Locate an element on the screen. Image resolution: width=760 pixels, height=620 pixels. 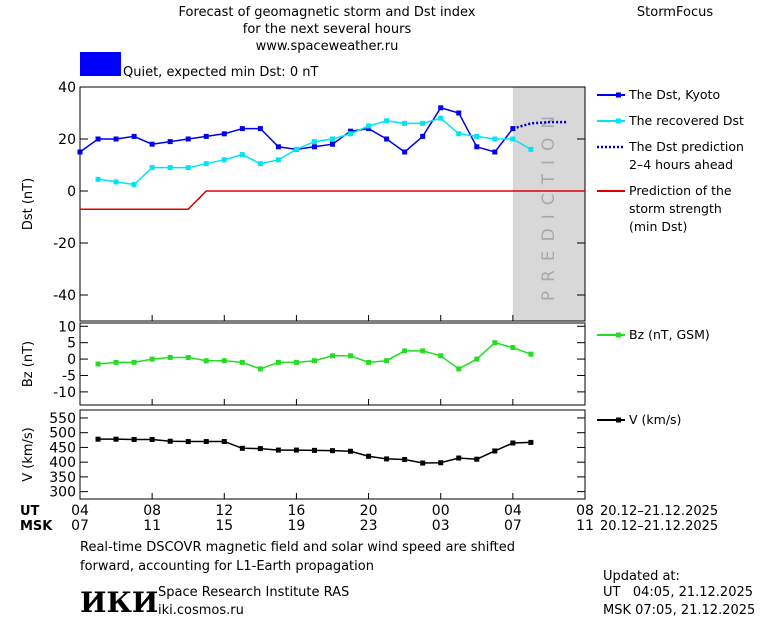
legend-entry: The Dst prediction 2–4 hours ahead is located at coordinates (686, 155).